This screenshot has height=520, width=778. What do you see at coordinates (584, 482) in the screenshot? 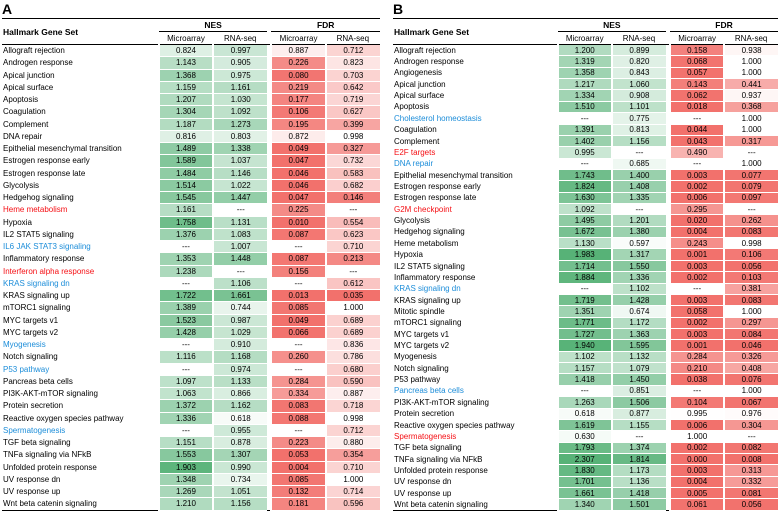
I see `nes-microarray-cell: 1.701` at bounding box center [584, 482].